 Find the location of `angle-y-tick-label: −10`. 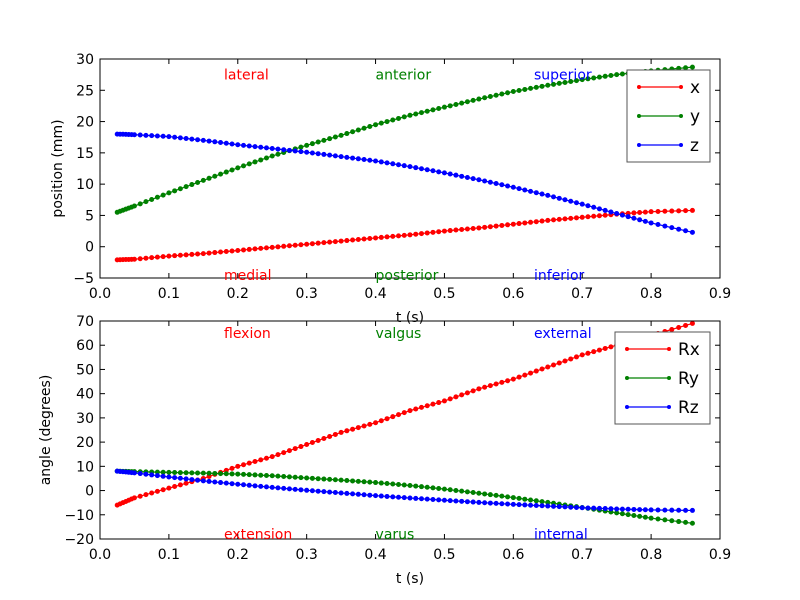

angle-y-tick-label: −10 is located at coordinates (79, 516).